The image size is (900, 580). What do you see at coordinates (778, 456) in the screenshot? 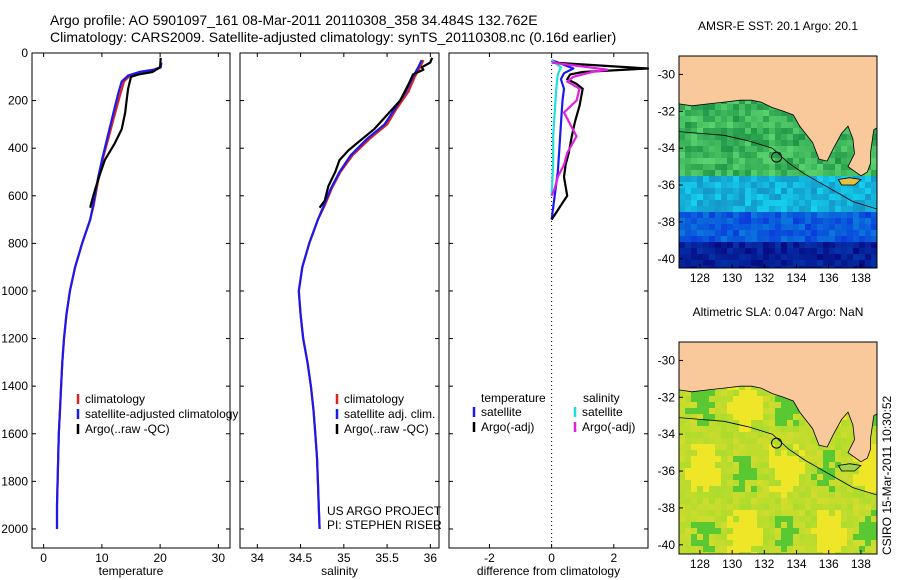
I see `sla-map-shelf-contour` at bounding box center [778, 456].